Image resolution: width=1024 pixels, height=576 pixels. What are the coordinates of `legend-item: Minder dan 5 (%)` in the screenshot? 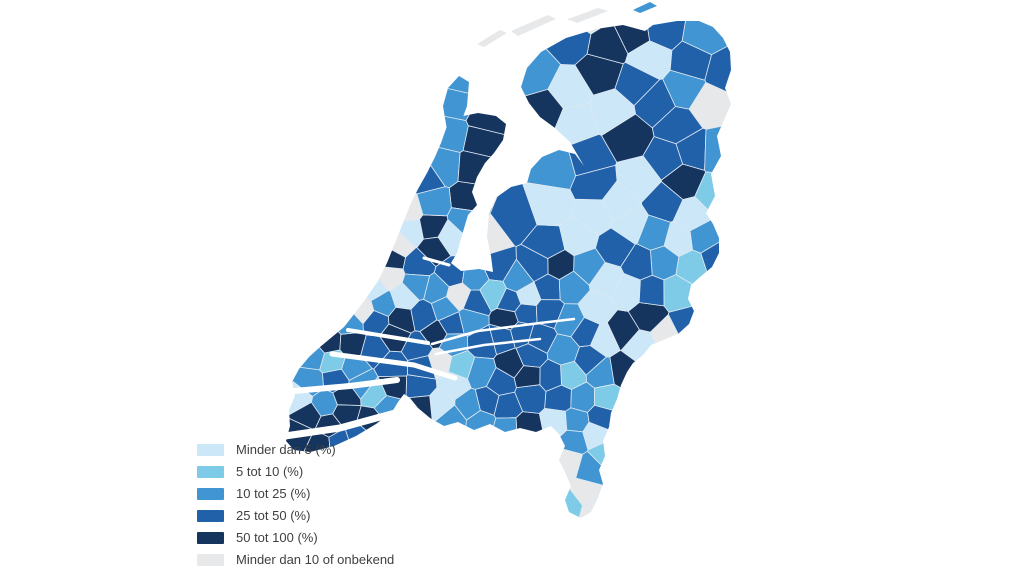 It's located at (295, 450).